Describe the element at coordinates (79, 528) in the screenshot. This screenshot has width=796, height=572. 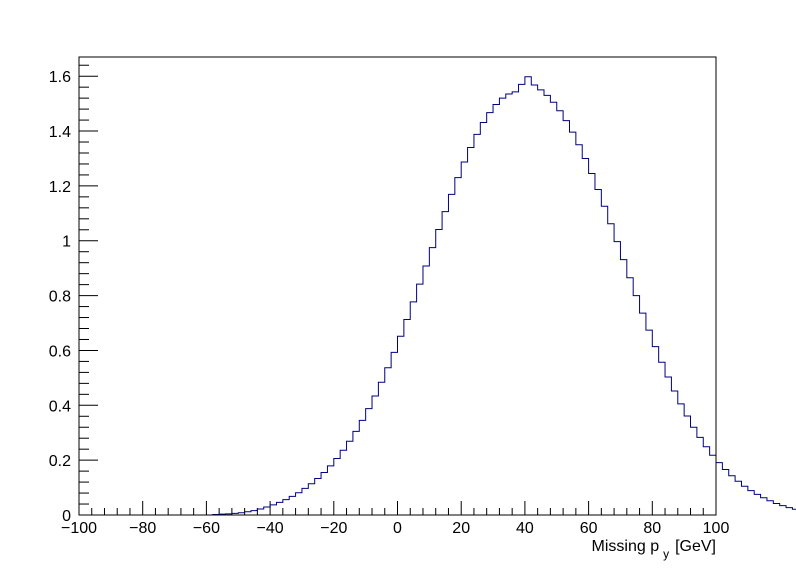
I see `x-tick-label: −100` at that location.